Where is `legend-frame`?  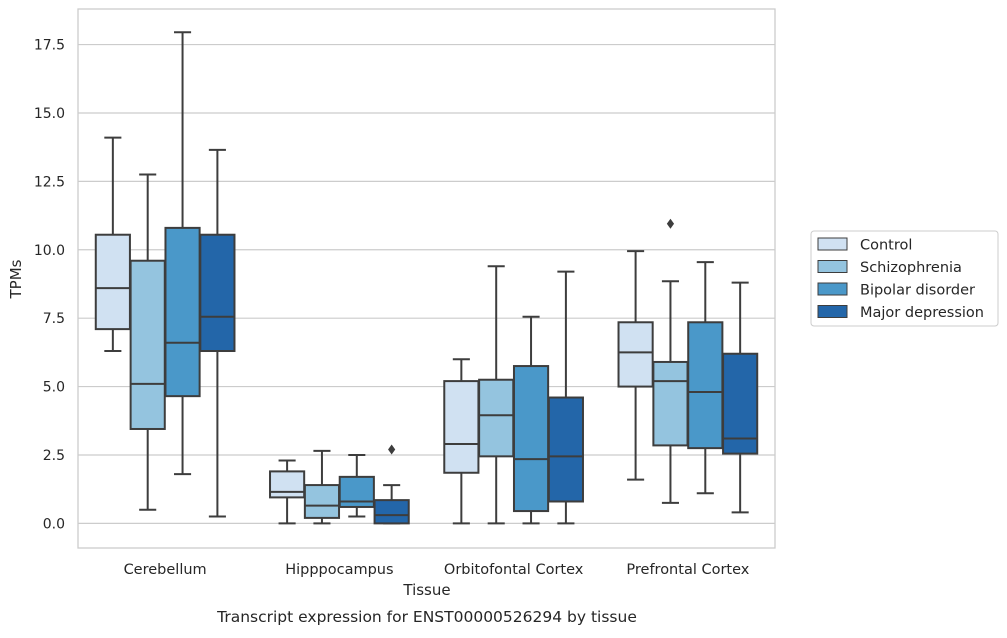 legend-frame is located at coordinates (904, 278).